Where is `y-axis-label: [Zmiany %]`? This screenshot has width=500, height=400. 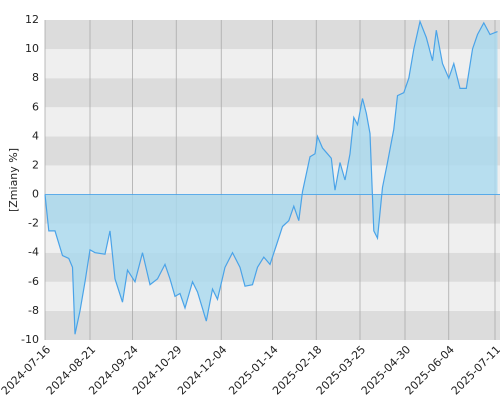 y-axis-label: [Zmiany %] is located at coordinates (13, 180).